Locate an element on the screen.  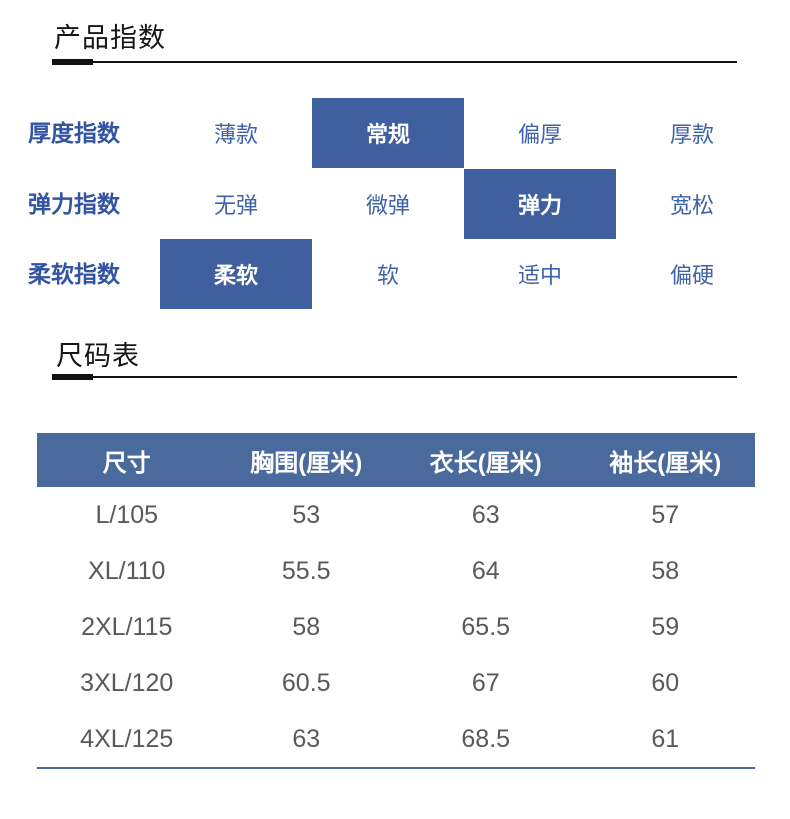
index-row-softness: 柔软指数 柔软 软 适中 偏硬 is located at coordinates (395, 274).